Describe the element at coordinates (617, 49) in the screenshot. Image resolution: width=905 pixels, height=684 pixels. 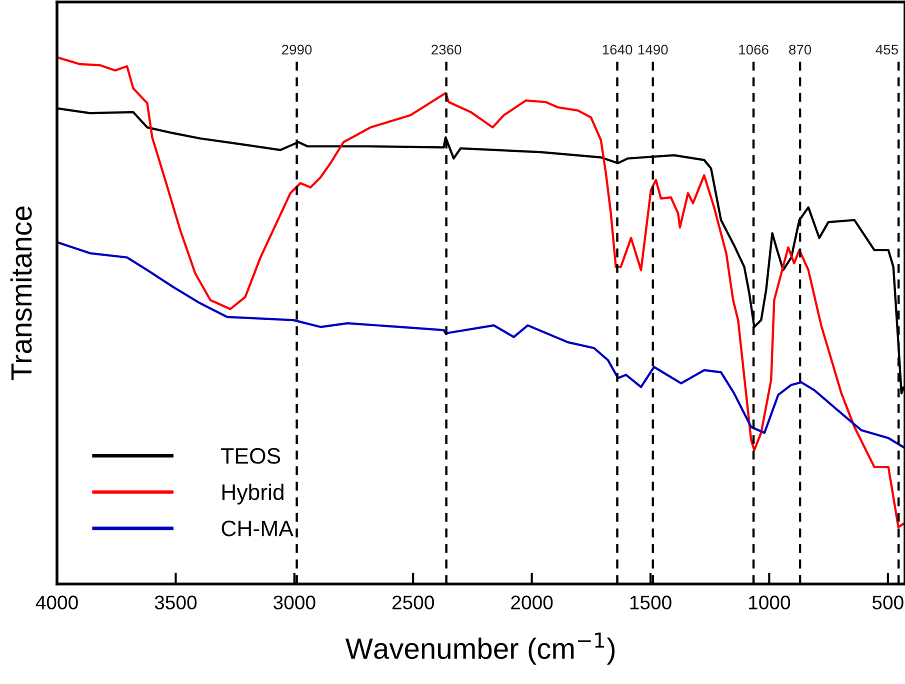
I see `ref-line-label: 1640` at that location.